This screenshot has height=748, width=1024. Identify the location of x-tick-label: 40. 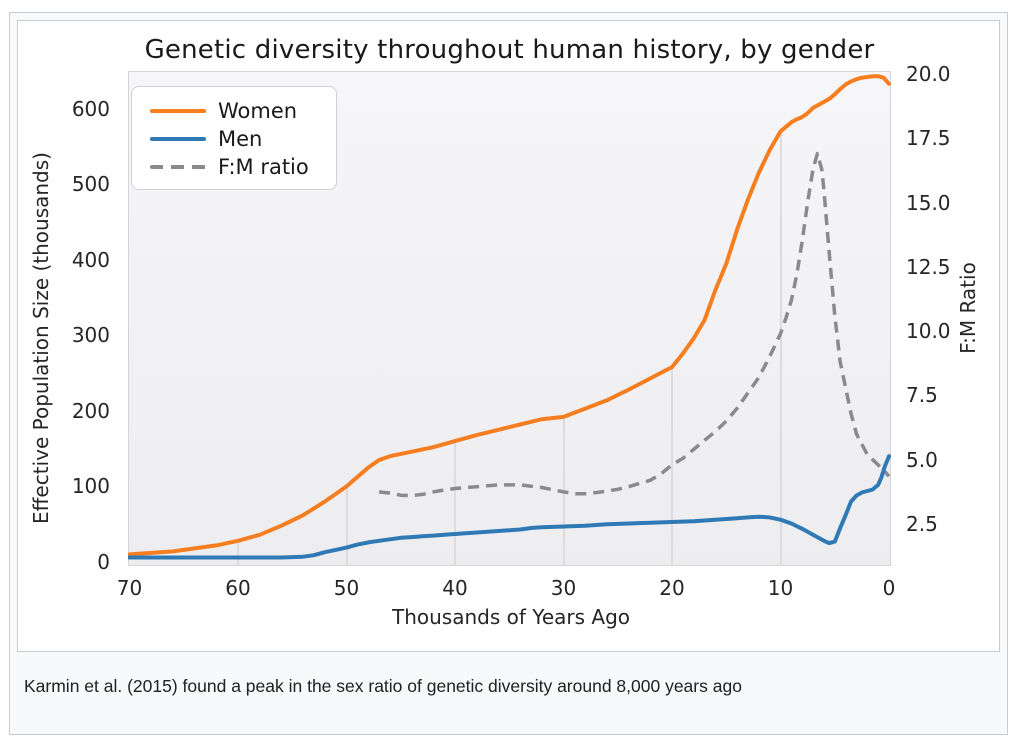
(455, 588).